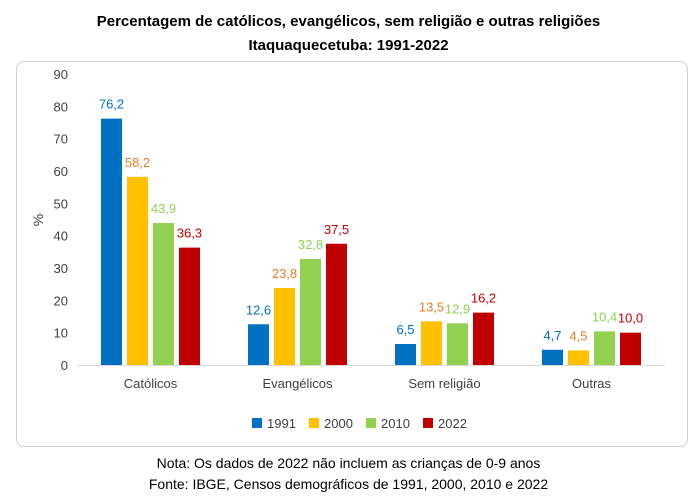 The height and width of the screenshot is (497, 697). What do you see at coordinates (483, 298) in the screenshot?
I see `data-label: 16,2` at bounding box center [483, 298].